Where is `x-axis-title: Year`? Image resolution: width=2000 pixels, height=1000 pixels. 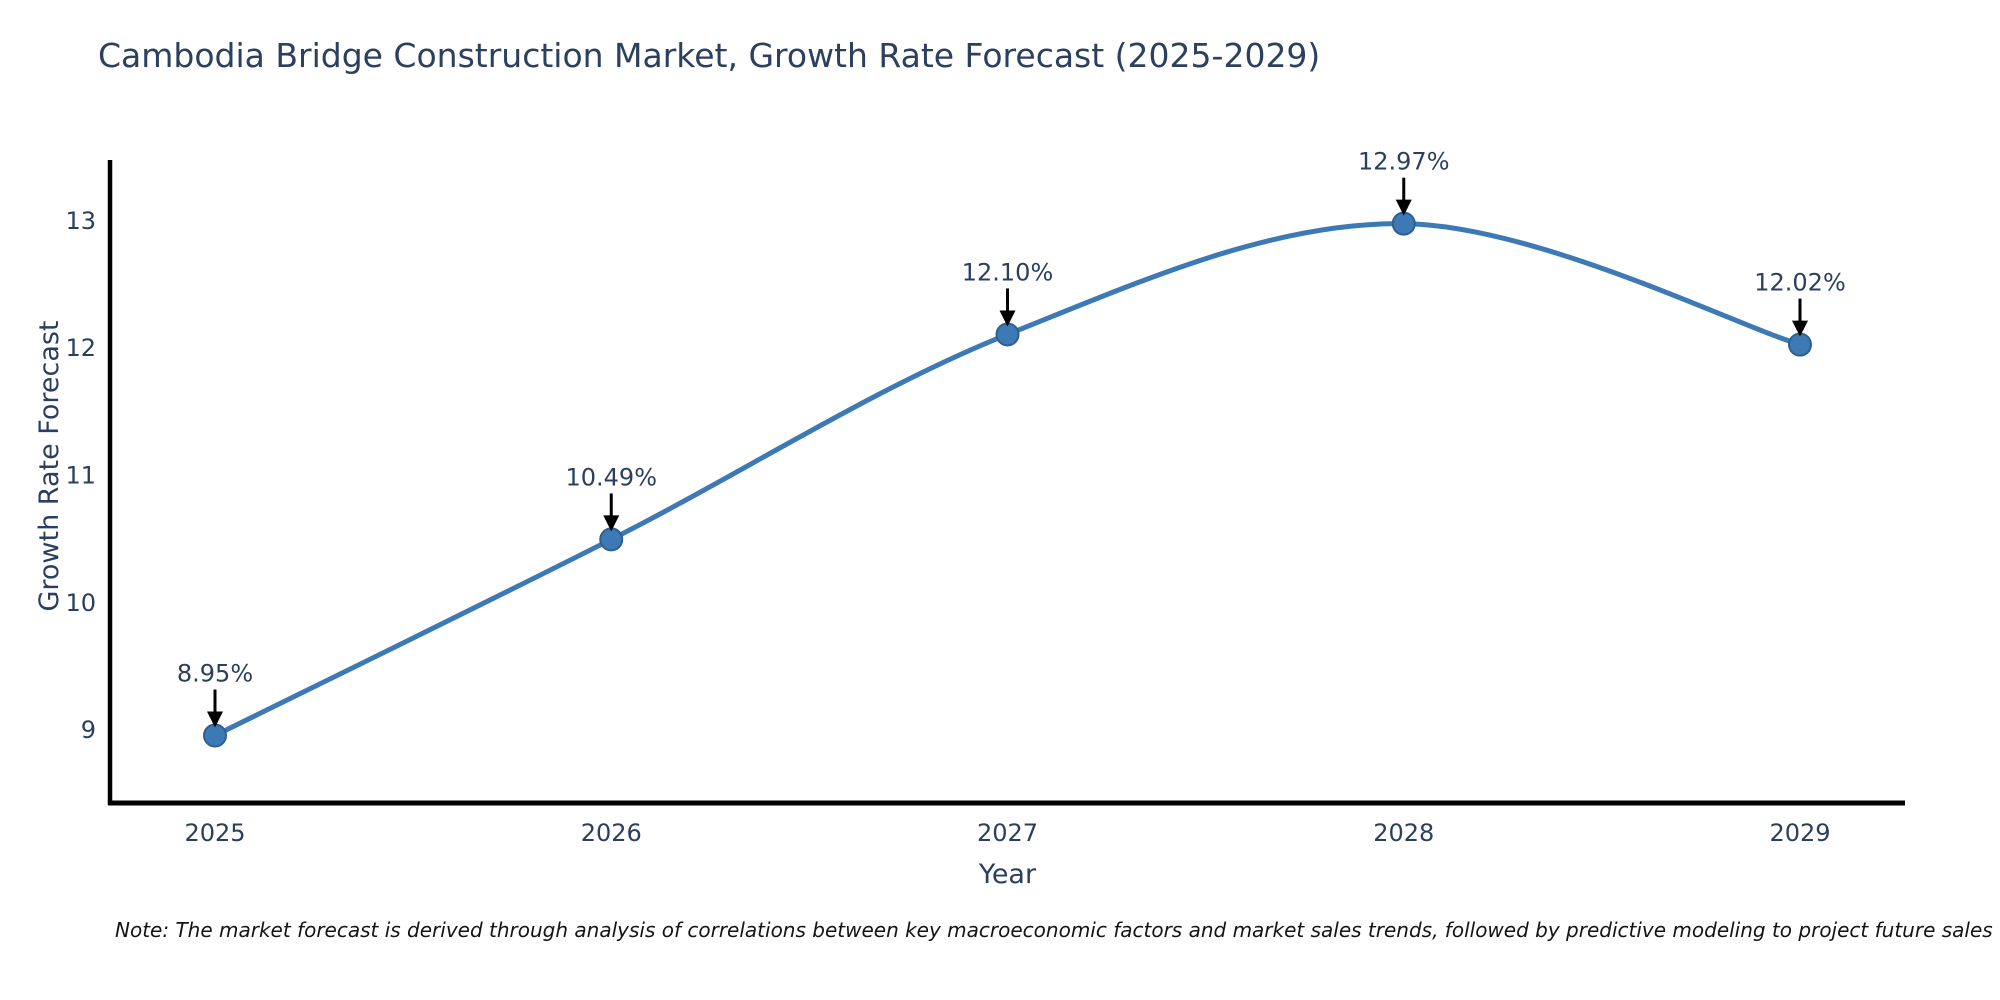 x-axis-title: Year is located at coordinates (1007, 874).